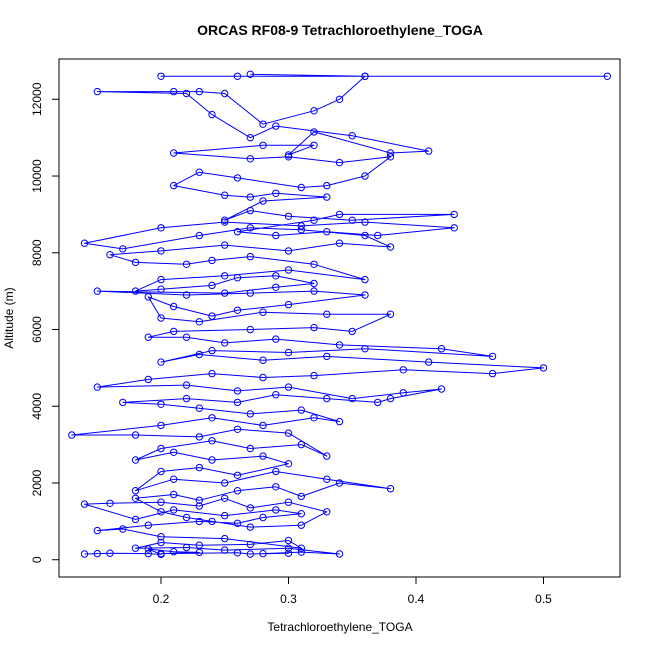  Describe the element at coordinates (37, 252) in the screenshot. I see `y-tick-label: 8000` at that location.